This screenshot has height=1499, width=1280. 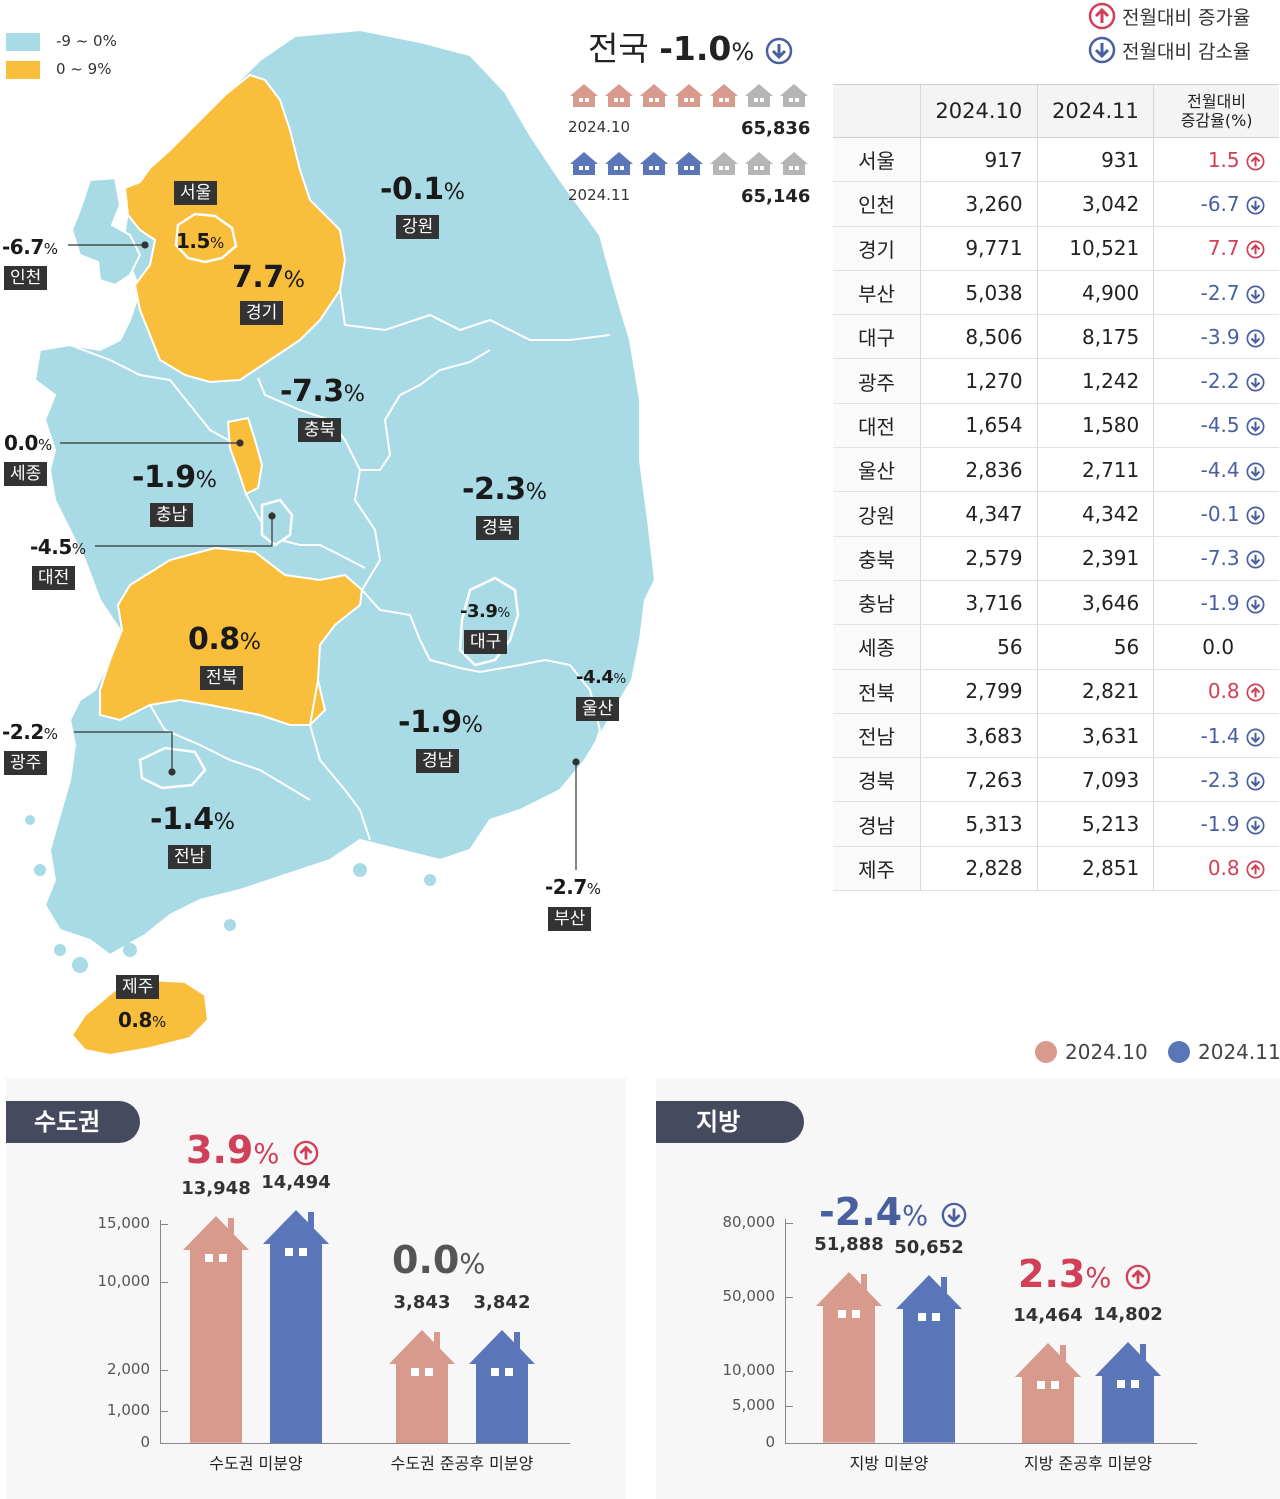 I want to click on category-label: 수도권 미분양, so click(x=256, y=1463).